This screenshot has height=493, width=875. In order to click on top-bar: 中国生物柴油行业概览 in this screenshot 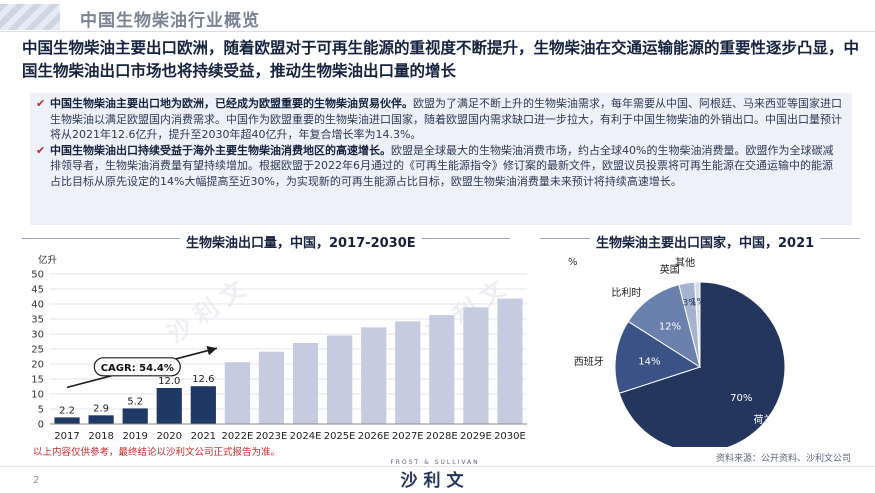, I will do `click(437, 16)`.